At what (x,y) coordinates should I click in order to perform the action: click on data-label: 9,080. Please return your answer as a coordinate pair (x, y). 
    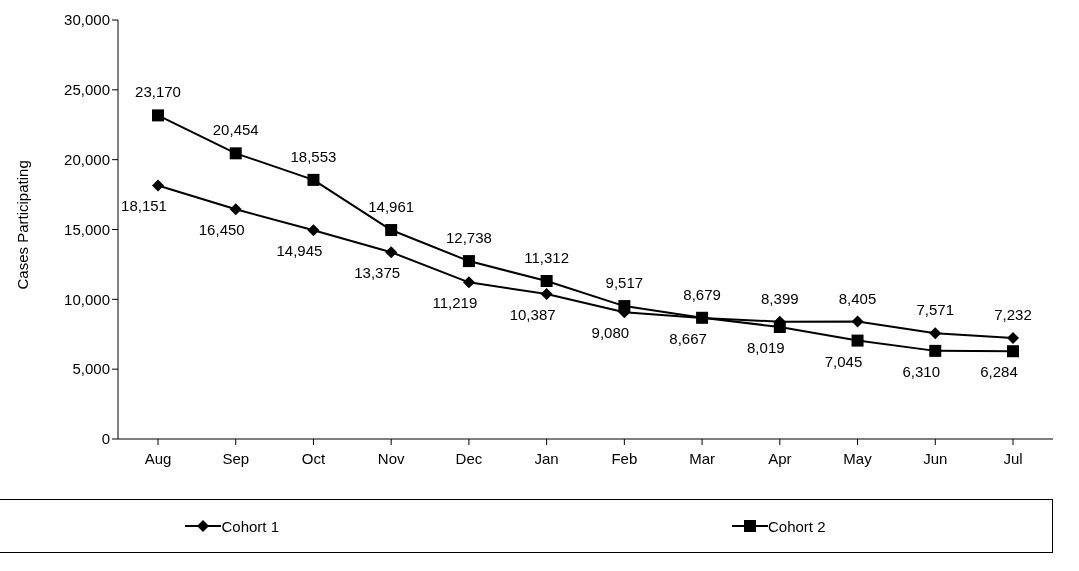
    Looking at the image, I should click on (610, 333).